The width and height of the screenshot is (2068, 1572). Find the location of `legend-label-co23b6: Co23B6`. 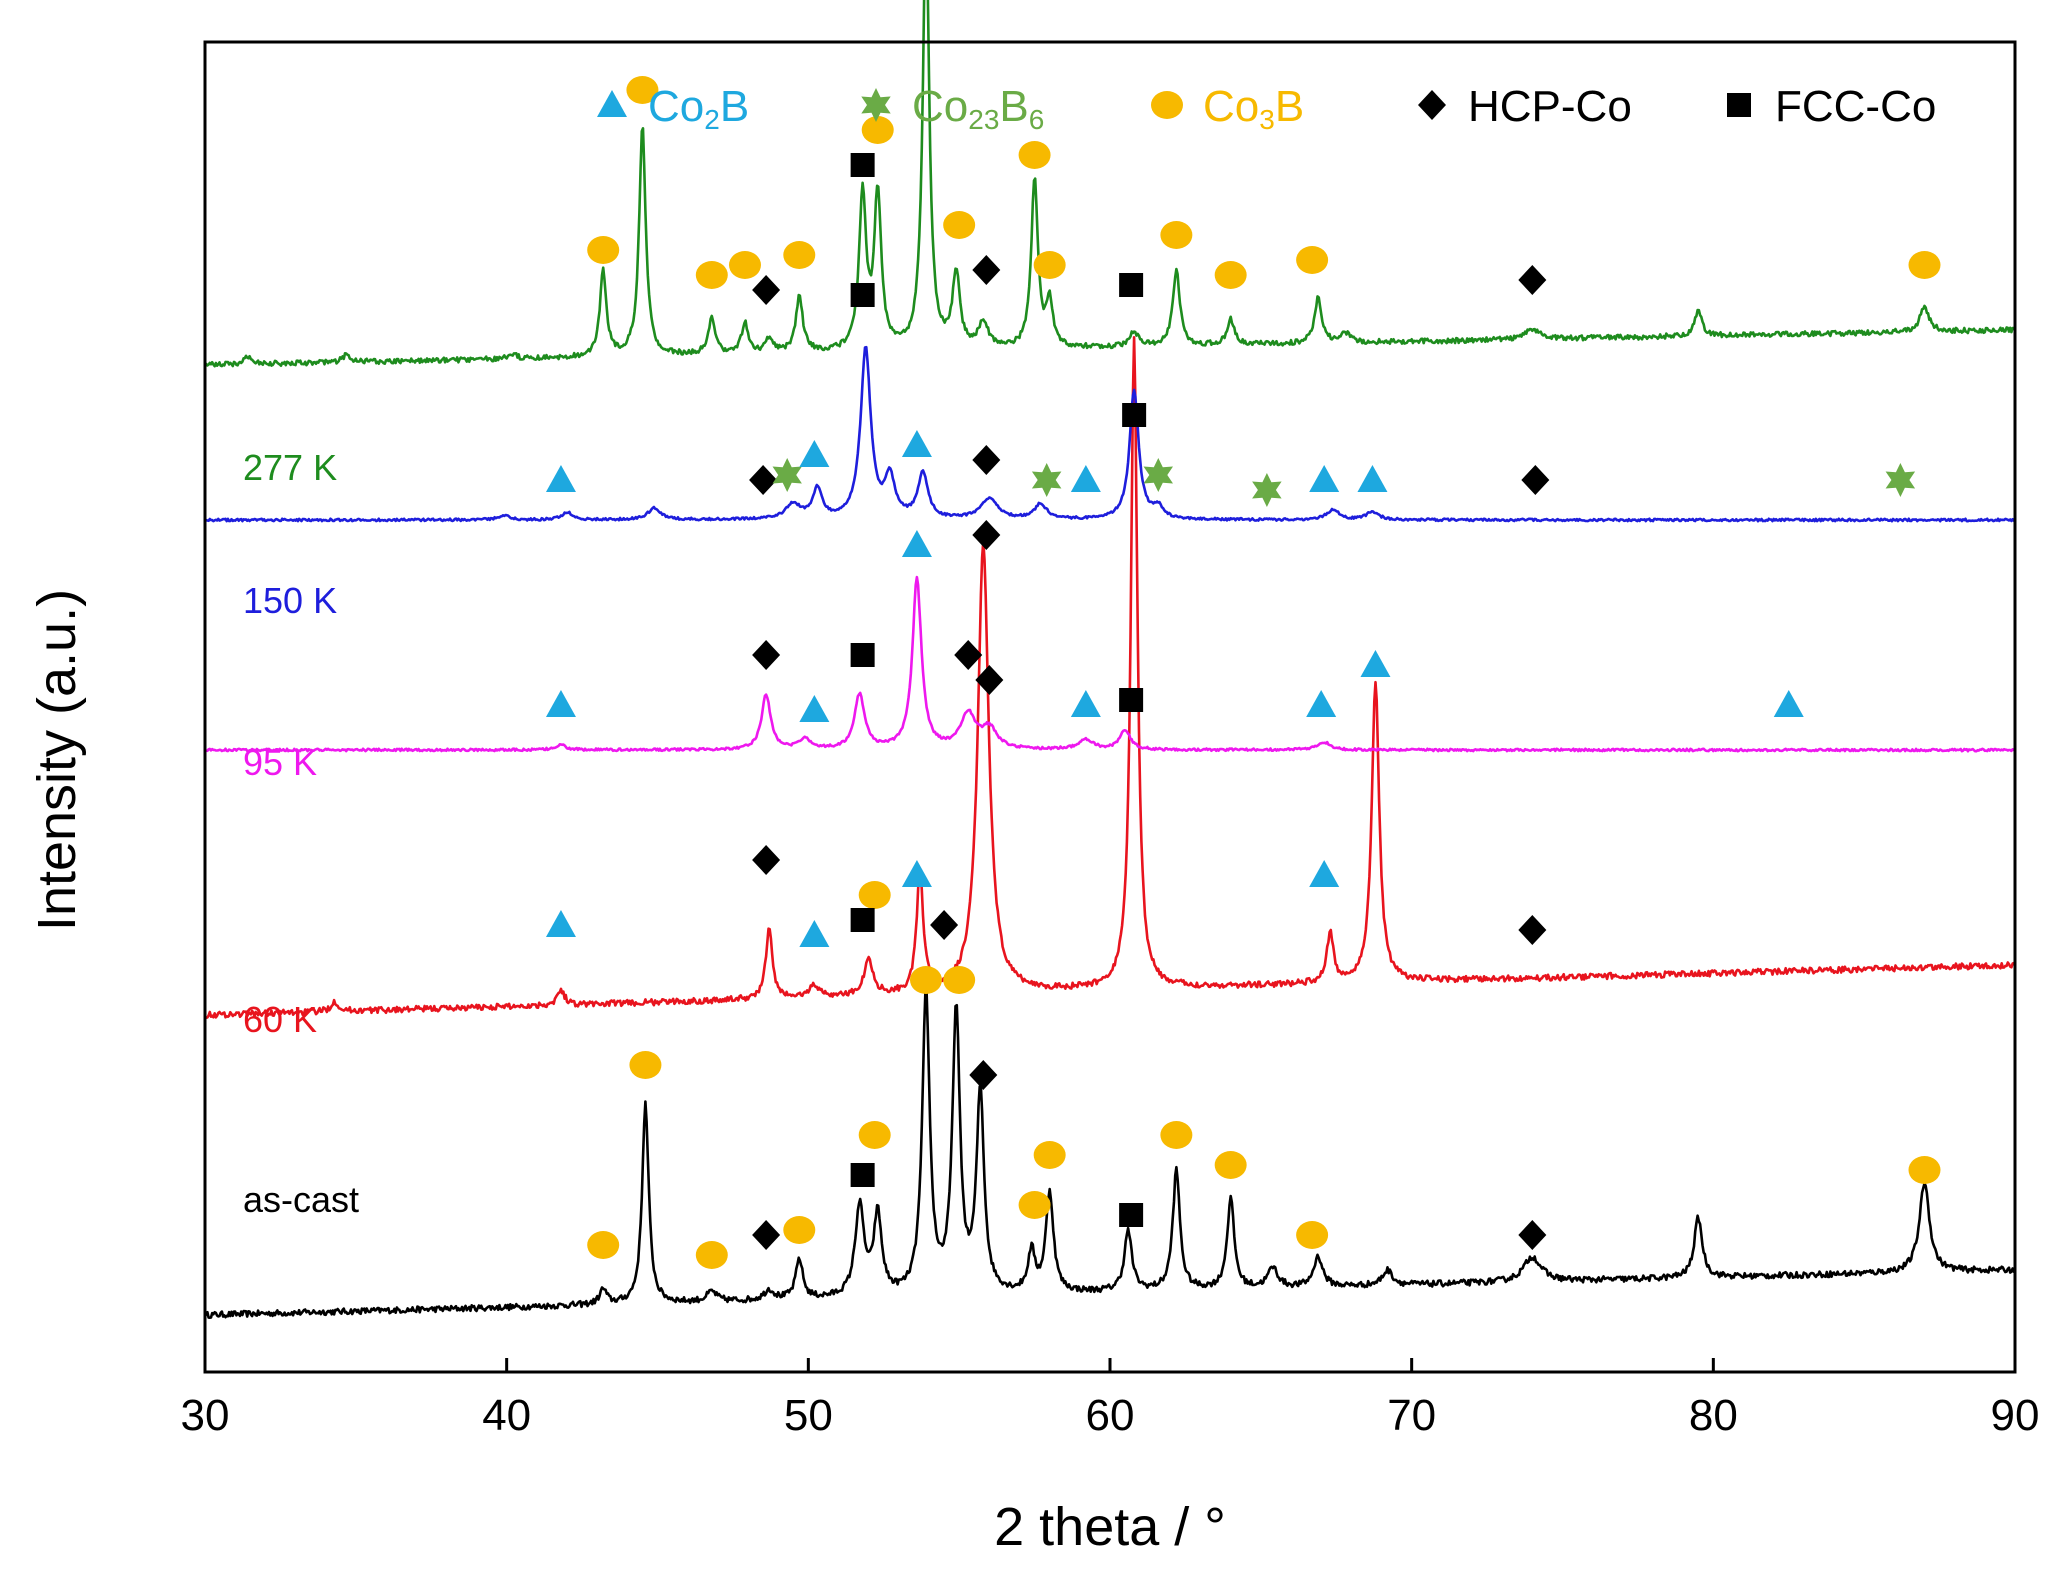

legend-label-co23b6: Co23B6 is located at coordinates (978, 108).